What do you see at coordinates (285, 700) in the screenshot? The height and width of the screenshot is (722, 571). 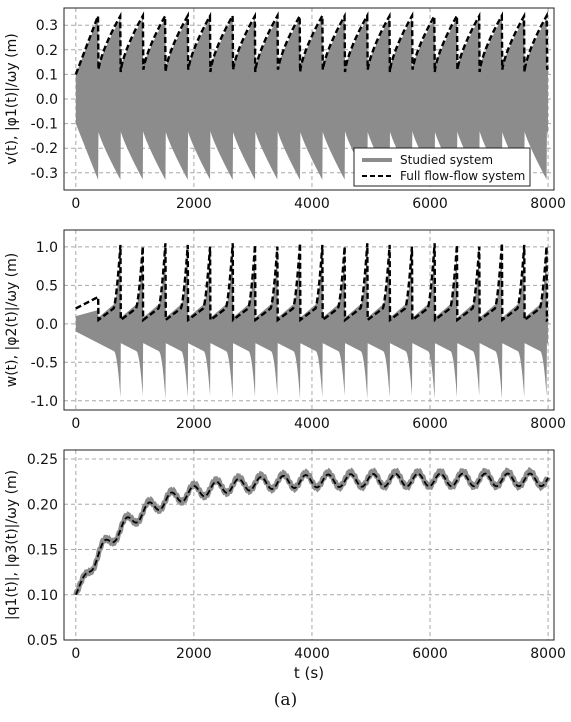 I see `figure-caption: (a)` at bounding box center [285, 700].